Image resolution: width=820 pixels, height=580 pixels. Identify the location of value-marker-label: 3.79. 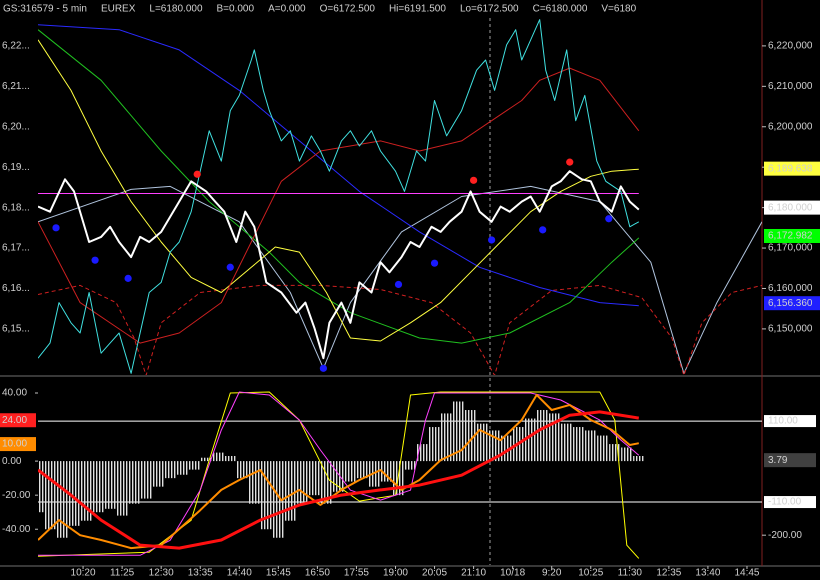
(778, 460).